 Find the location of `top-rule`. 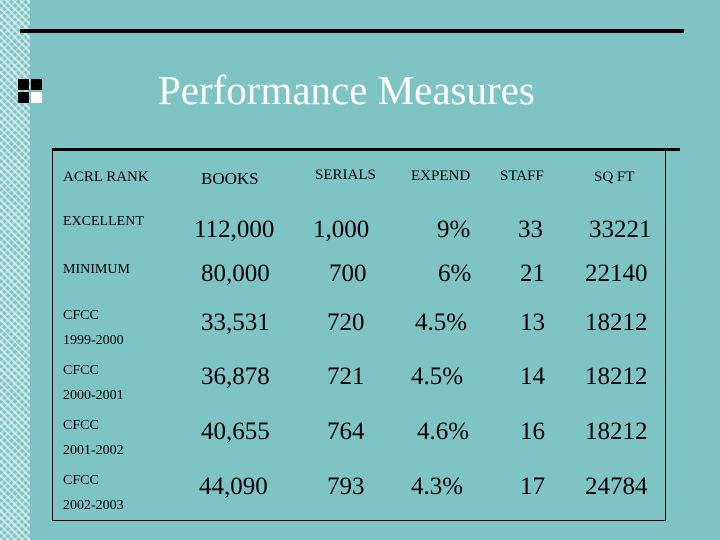

top-rule is located at coordinates (352, 31).